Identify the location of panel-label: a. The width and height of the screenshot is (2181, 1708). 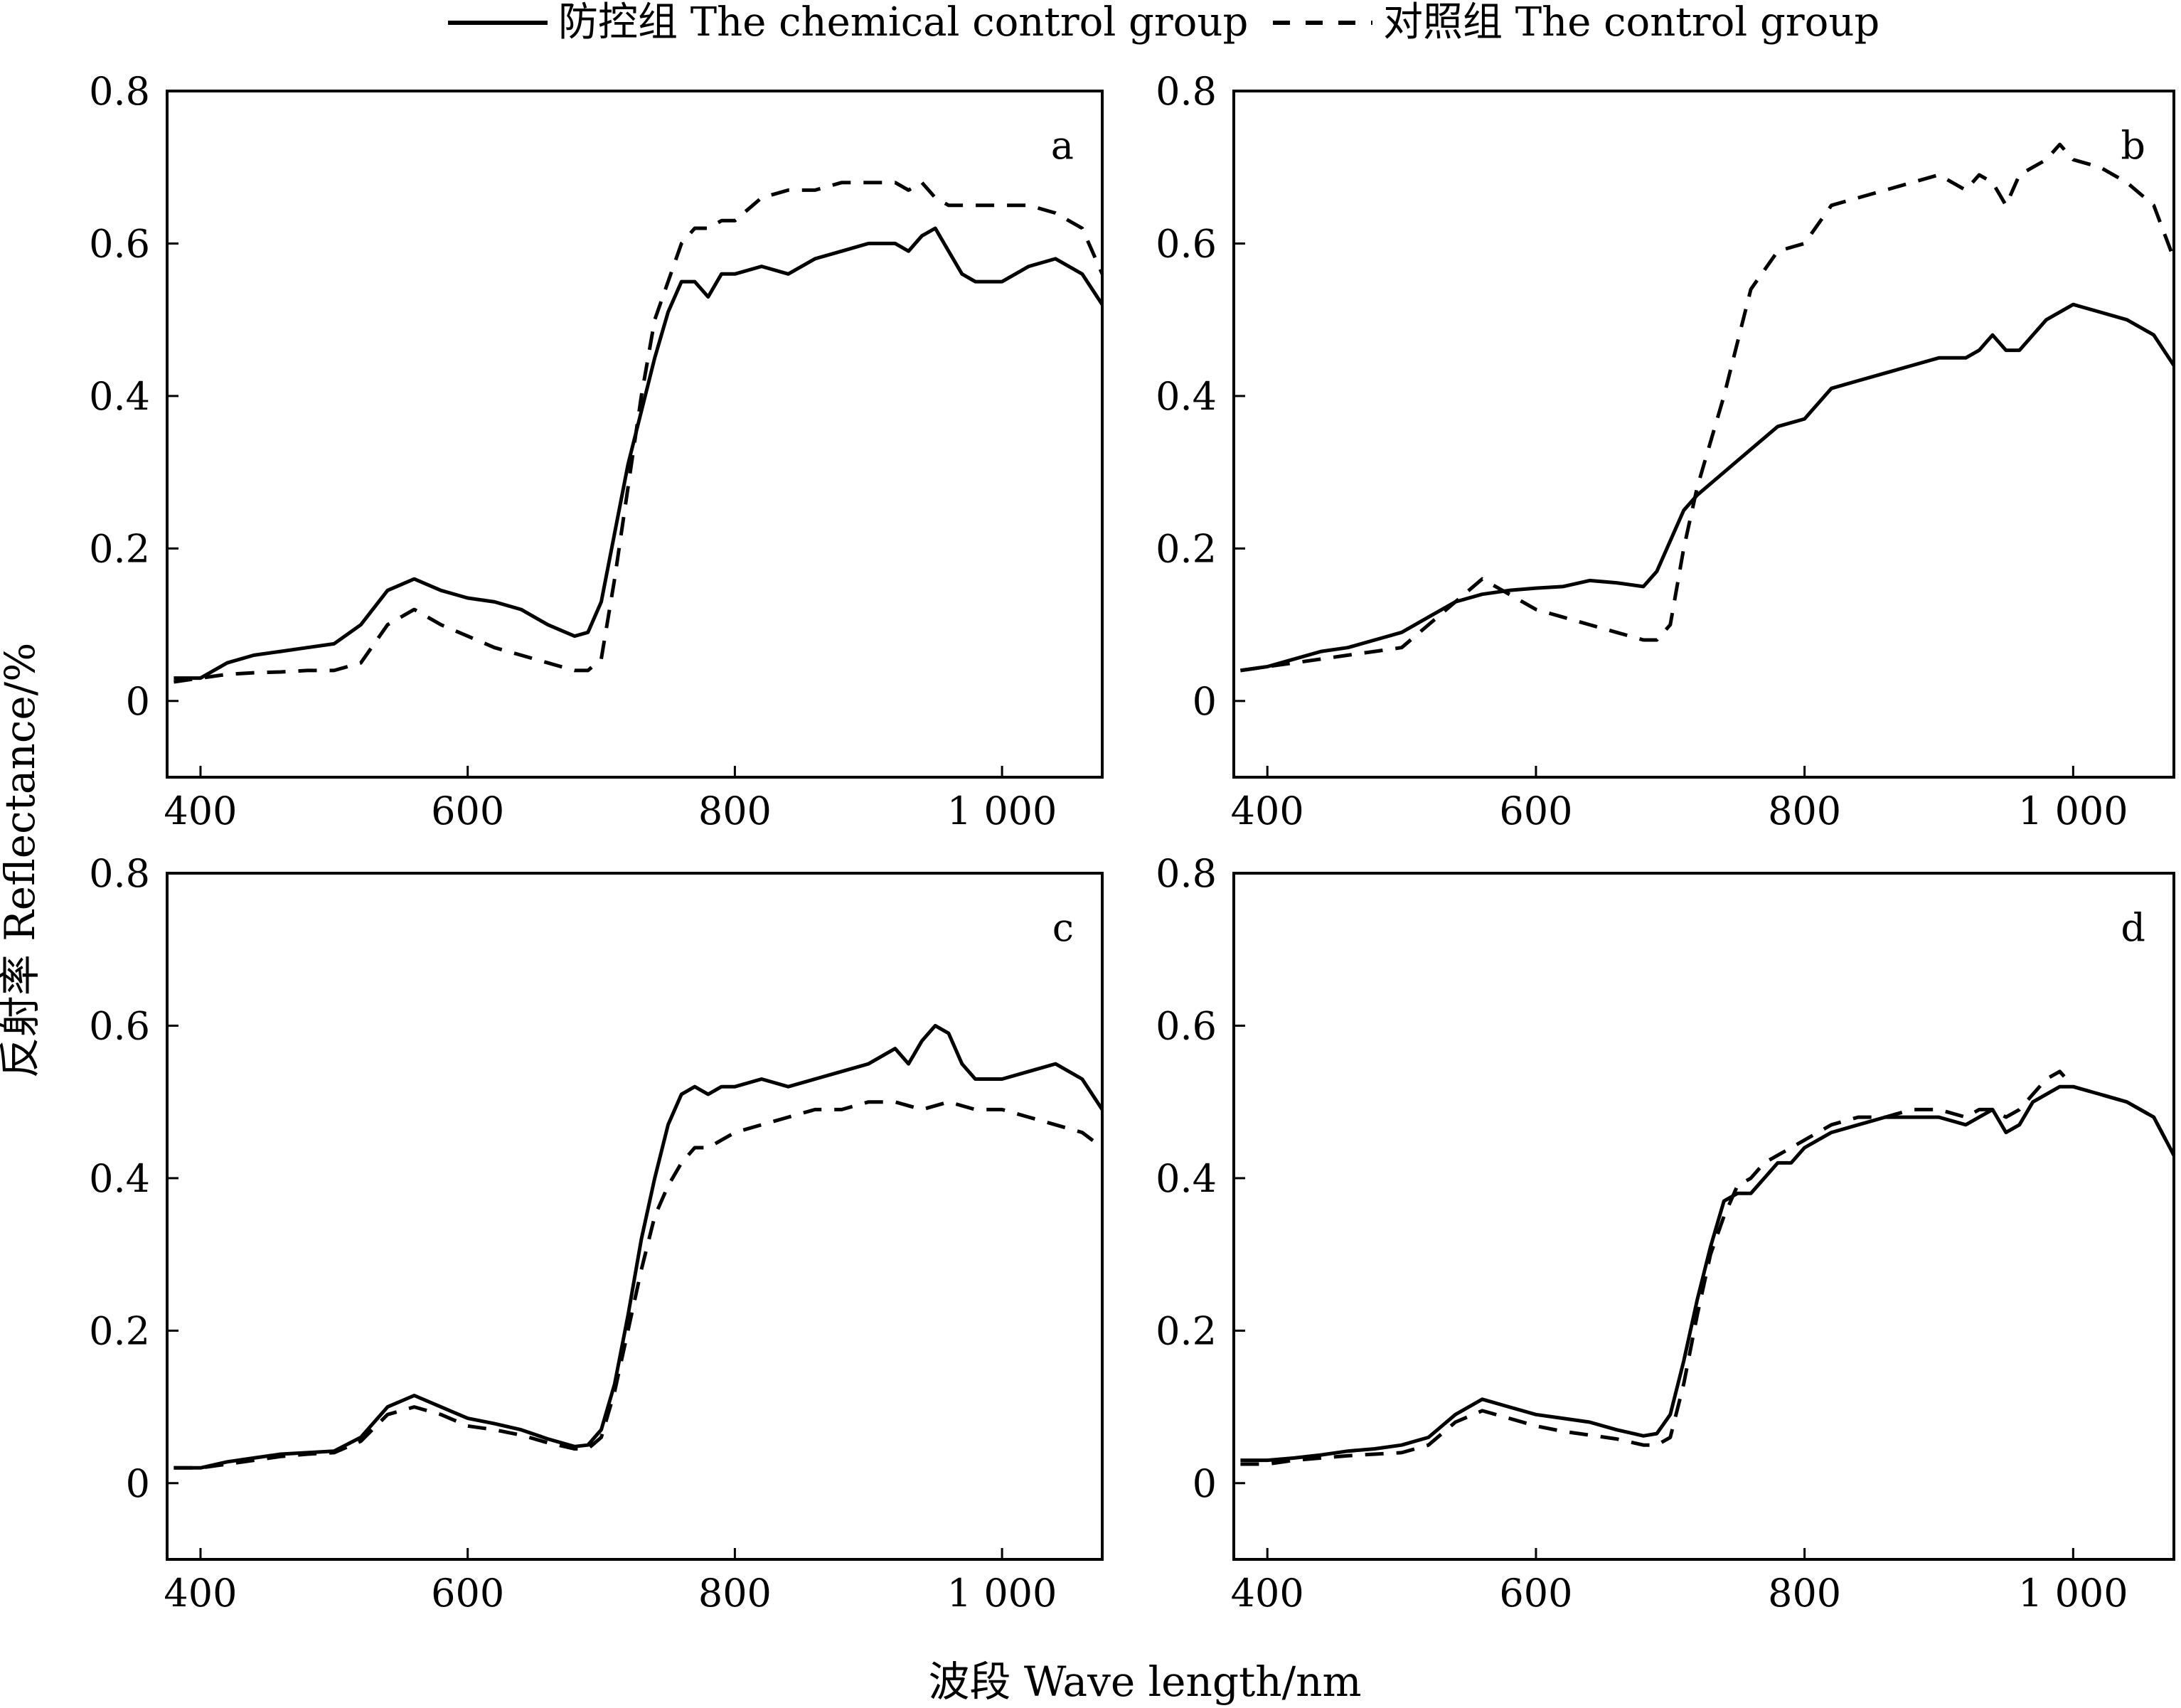
(1062, 145).